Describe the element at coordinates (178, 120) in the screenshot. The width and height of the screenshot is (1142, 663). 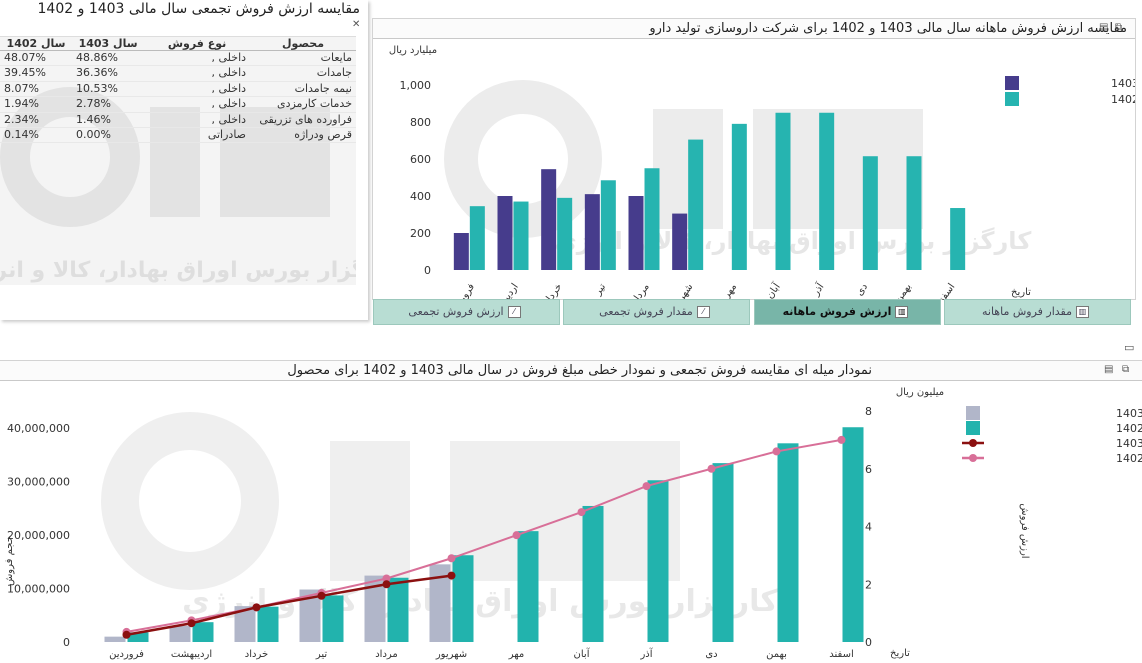
I see `table-row: فراورده های تزریقی داخلی , 1.46% 2.34%` at that location.